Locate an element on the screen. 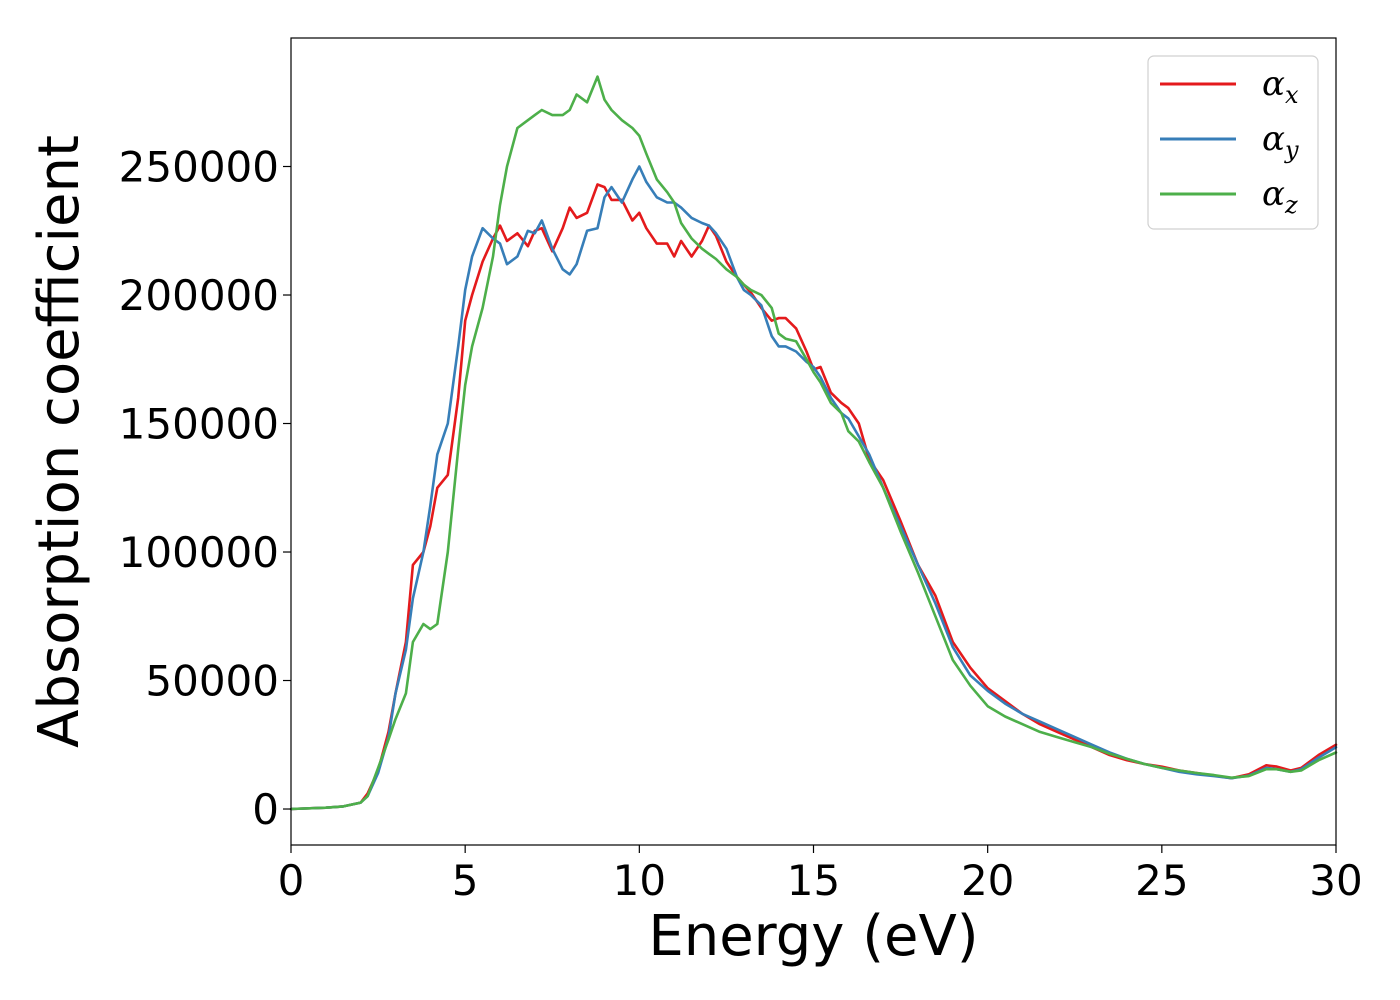 This screenshot has width=1400, height=1000. legend-entries: αx αy αz is located at coordinates (1229, 141).